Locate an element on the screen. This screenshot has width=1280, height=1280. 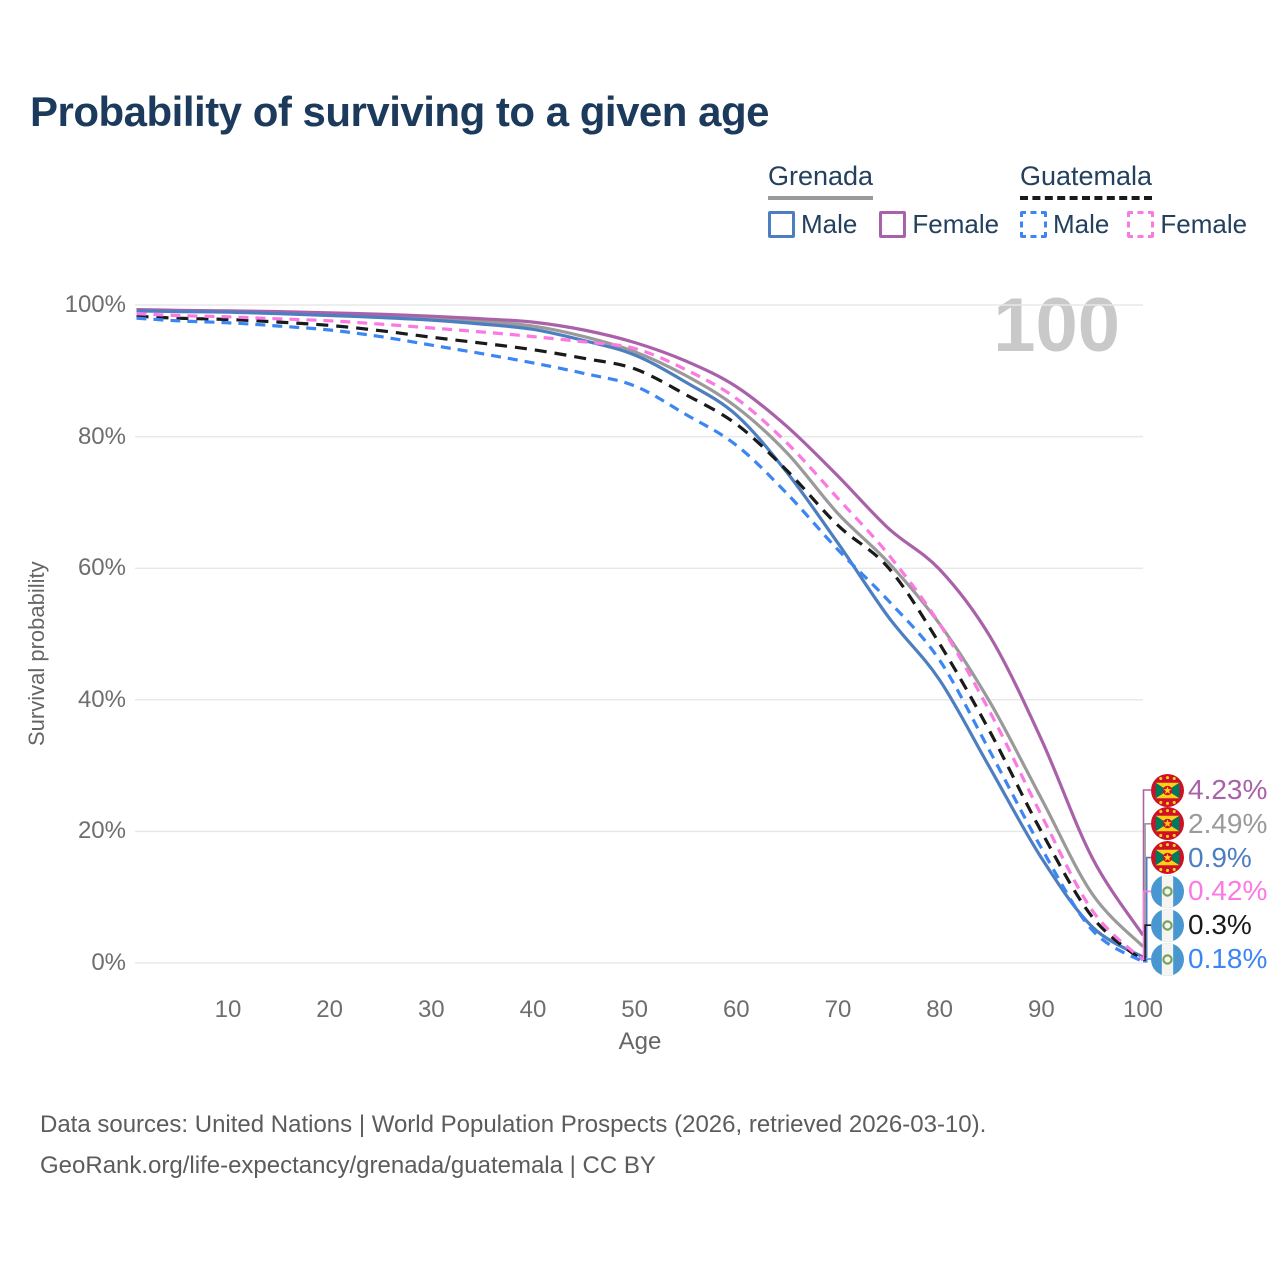
legend-group-guatemala: Guatemala Male Female is located at coordinates (1133, 200).